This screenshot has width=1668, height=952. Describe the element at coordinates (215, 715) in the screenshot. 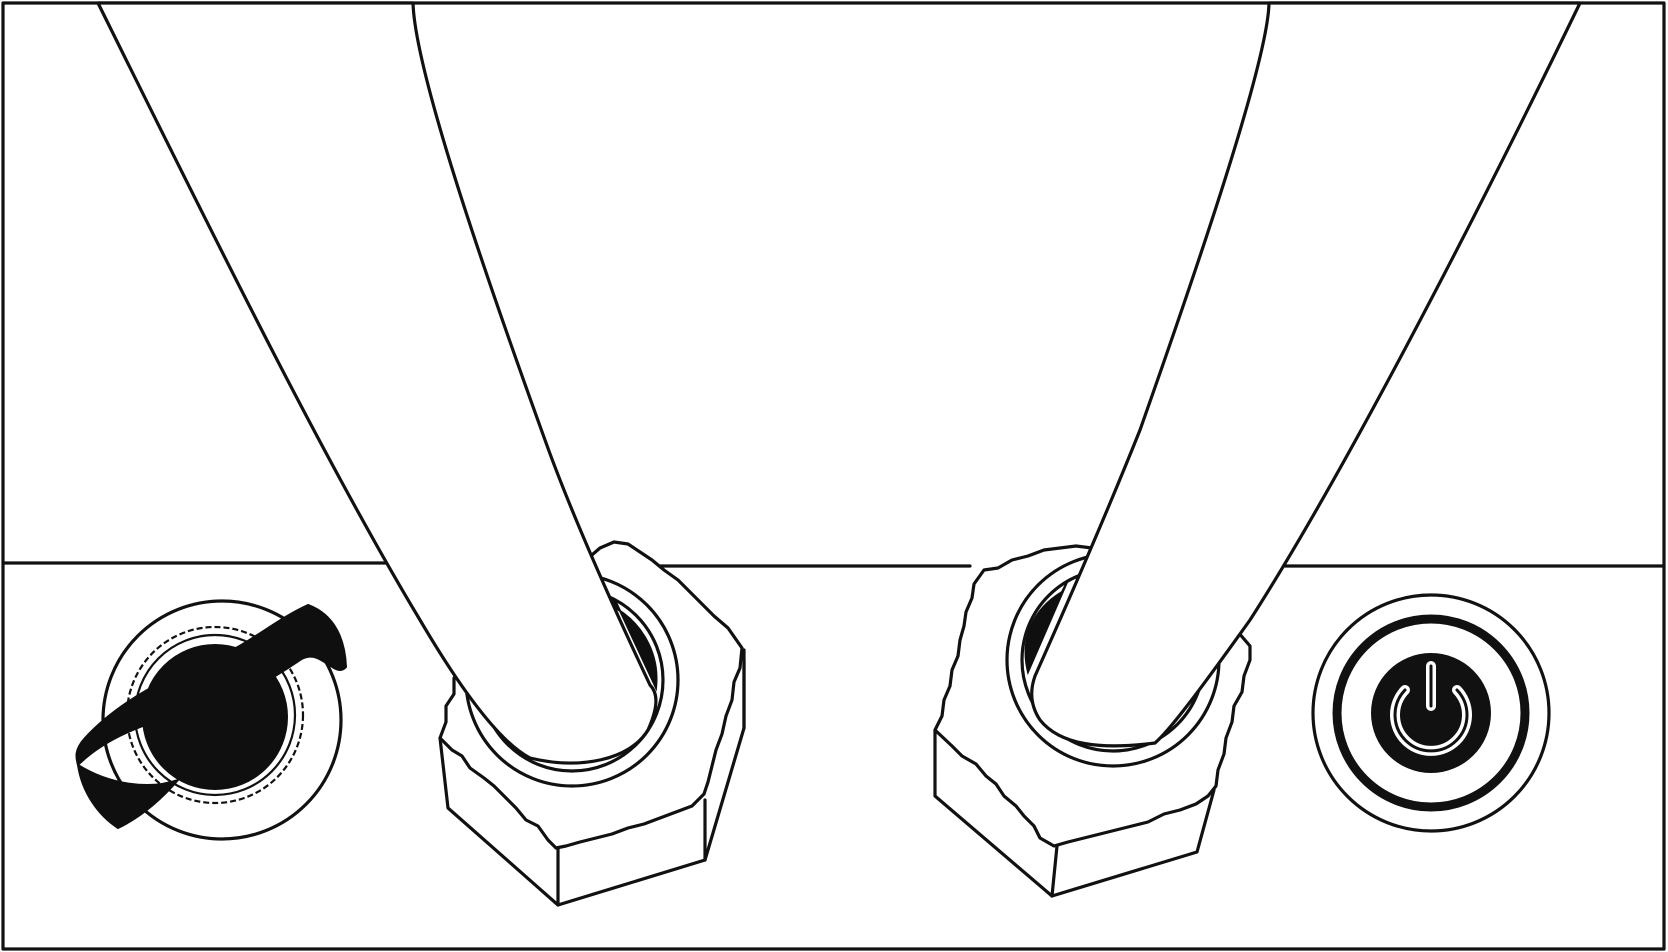

I see `left-knob-serrated-collar` at that location.